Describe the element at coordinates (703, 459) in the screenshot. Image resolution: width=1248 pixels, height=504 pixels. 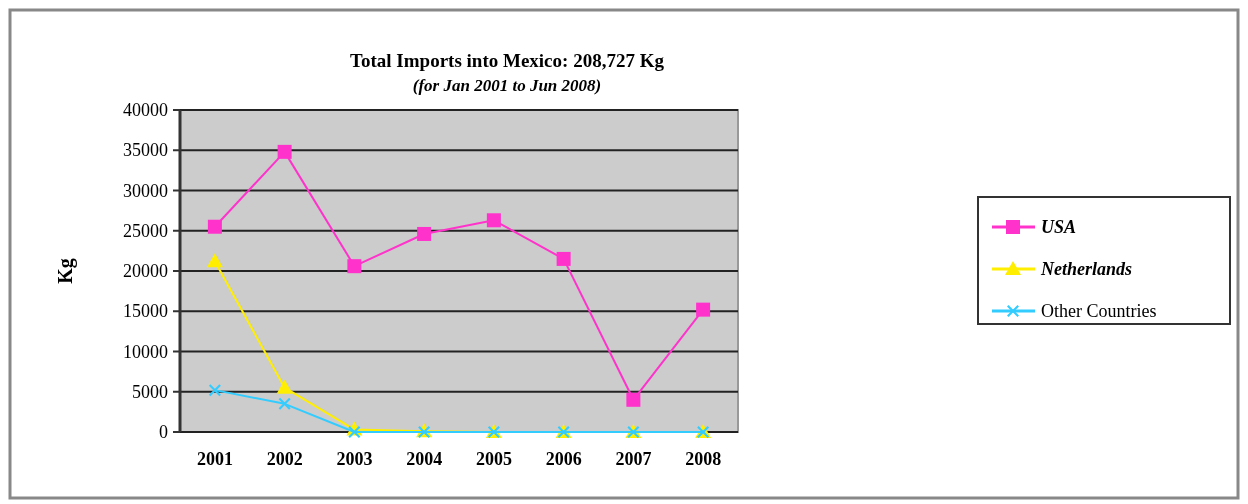
I see `x-tick-label: 2008` at that location.